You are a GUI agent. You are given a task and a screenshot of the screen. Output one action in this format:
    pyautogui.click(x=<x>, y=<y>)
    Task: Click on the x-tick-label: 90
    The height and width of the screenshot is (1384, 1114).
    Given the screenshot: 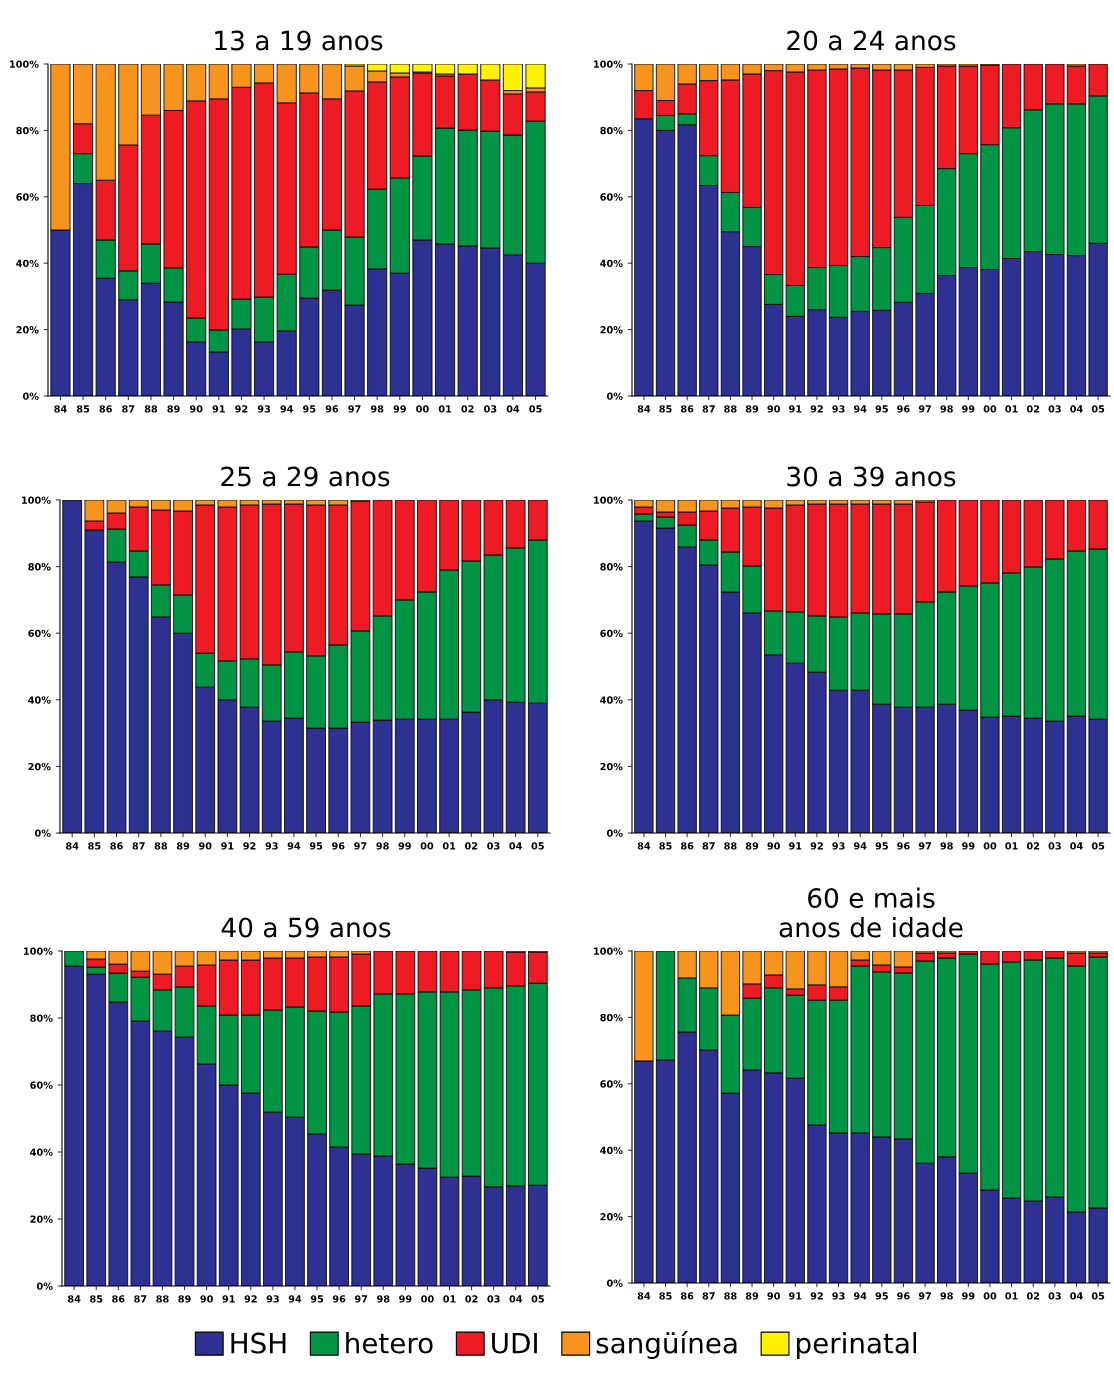 What is the action you would take?
    pyautogui.click(x=773, y=409)
    